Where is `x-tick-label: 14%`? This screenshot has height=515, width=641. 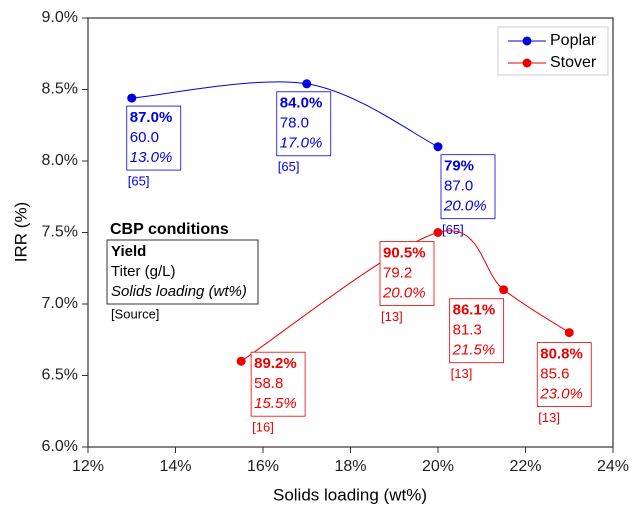 x-tick-label: 14% is located at coordinates (175, 466).